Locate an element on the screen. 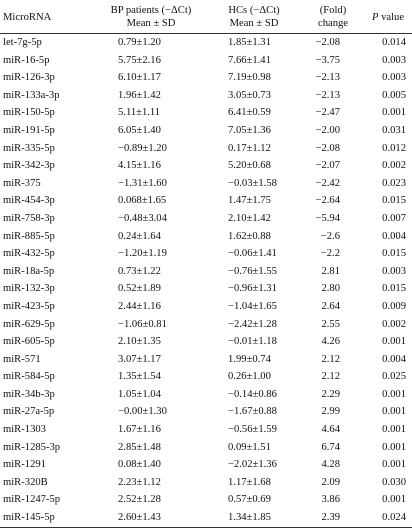 The width and height of the screenshot is (412, 528). cell-mirna: miR-1303 is located at coordinates (24, 430).